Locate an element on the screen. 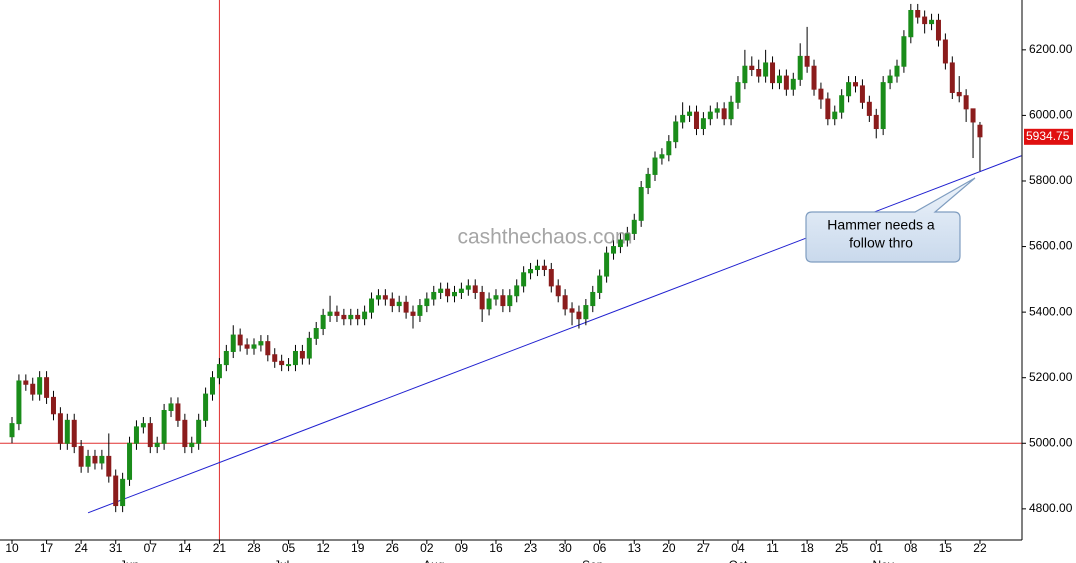 The image size is (1076, 563). watermark: cashthechaos.com is located at coordinates (544, 237).